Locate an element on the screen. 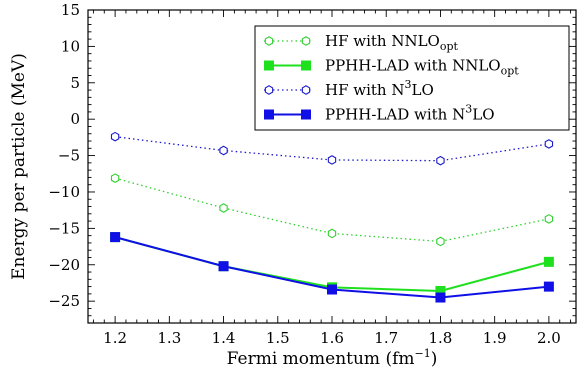 The image size is (588, 372). legend-entry: HF with NNLOopt is located at coordinates (361, 42).